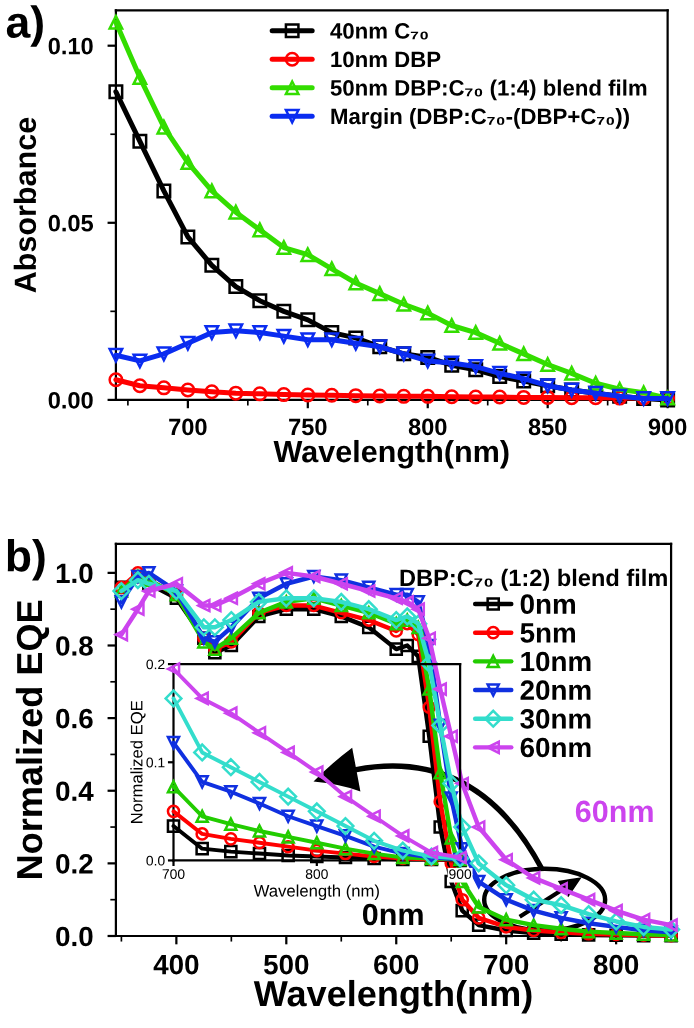  Describe the element at coordinates (614, 811) in the screenshot. I see `annotation: 60nm` at that location.